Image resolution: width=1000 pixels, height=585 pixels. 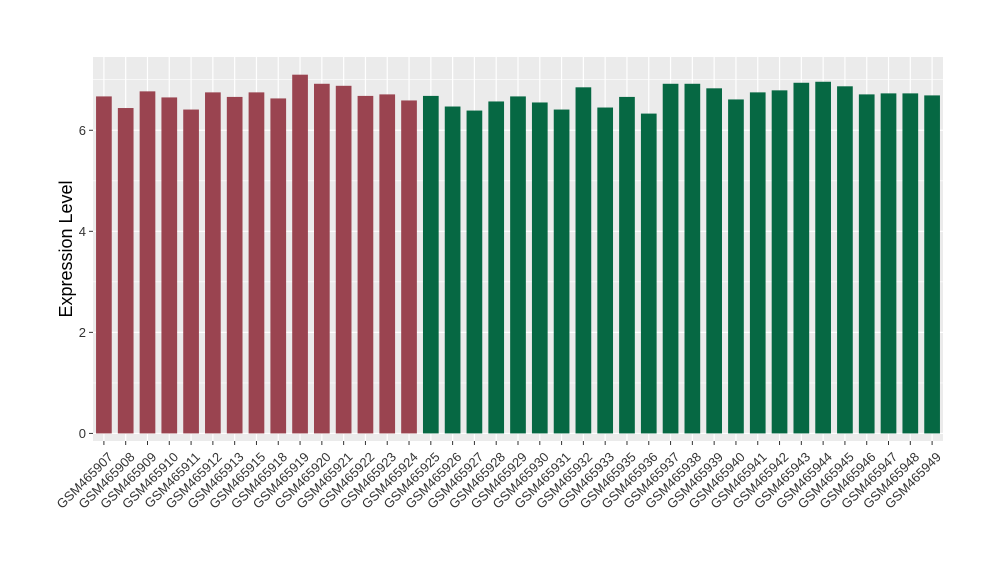 What do you see at coordinates (82, 433) in the screenshot?
I see `y-tick-label: 0` at bounding box center [82, 433].